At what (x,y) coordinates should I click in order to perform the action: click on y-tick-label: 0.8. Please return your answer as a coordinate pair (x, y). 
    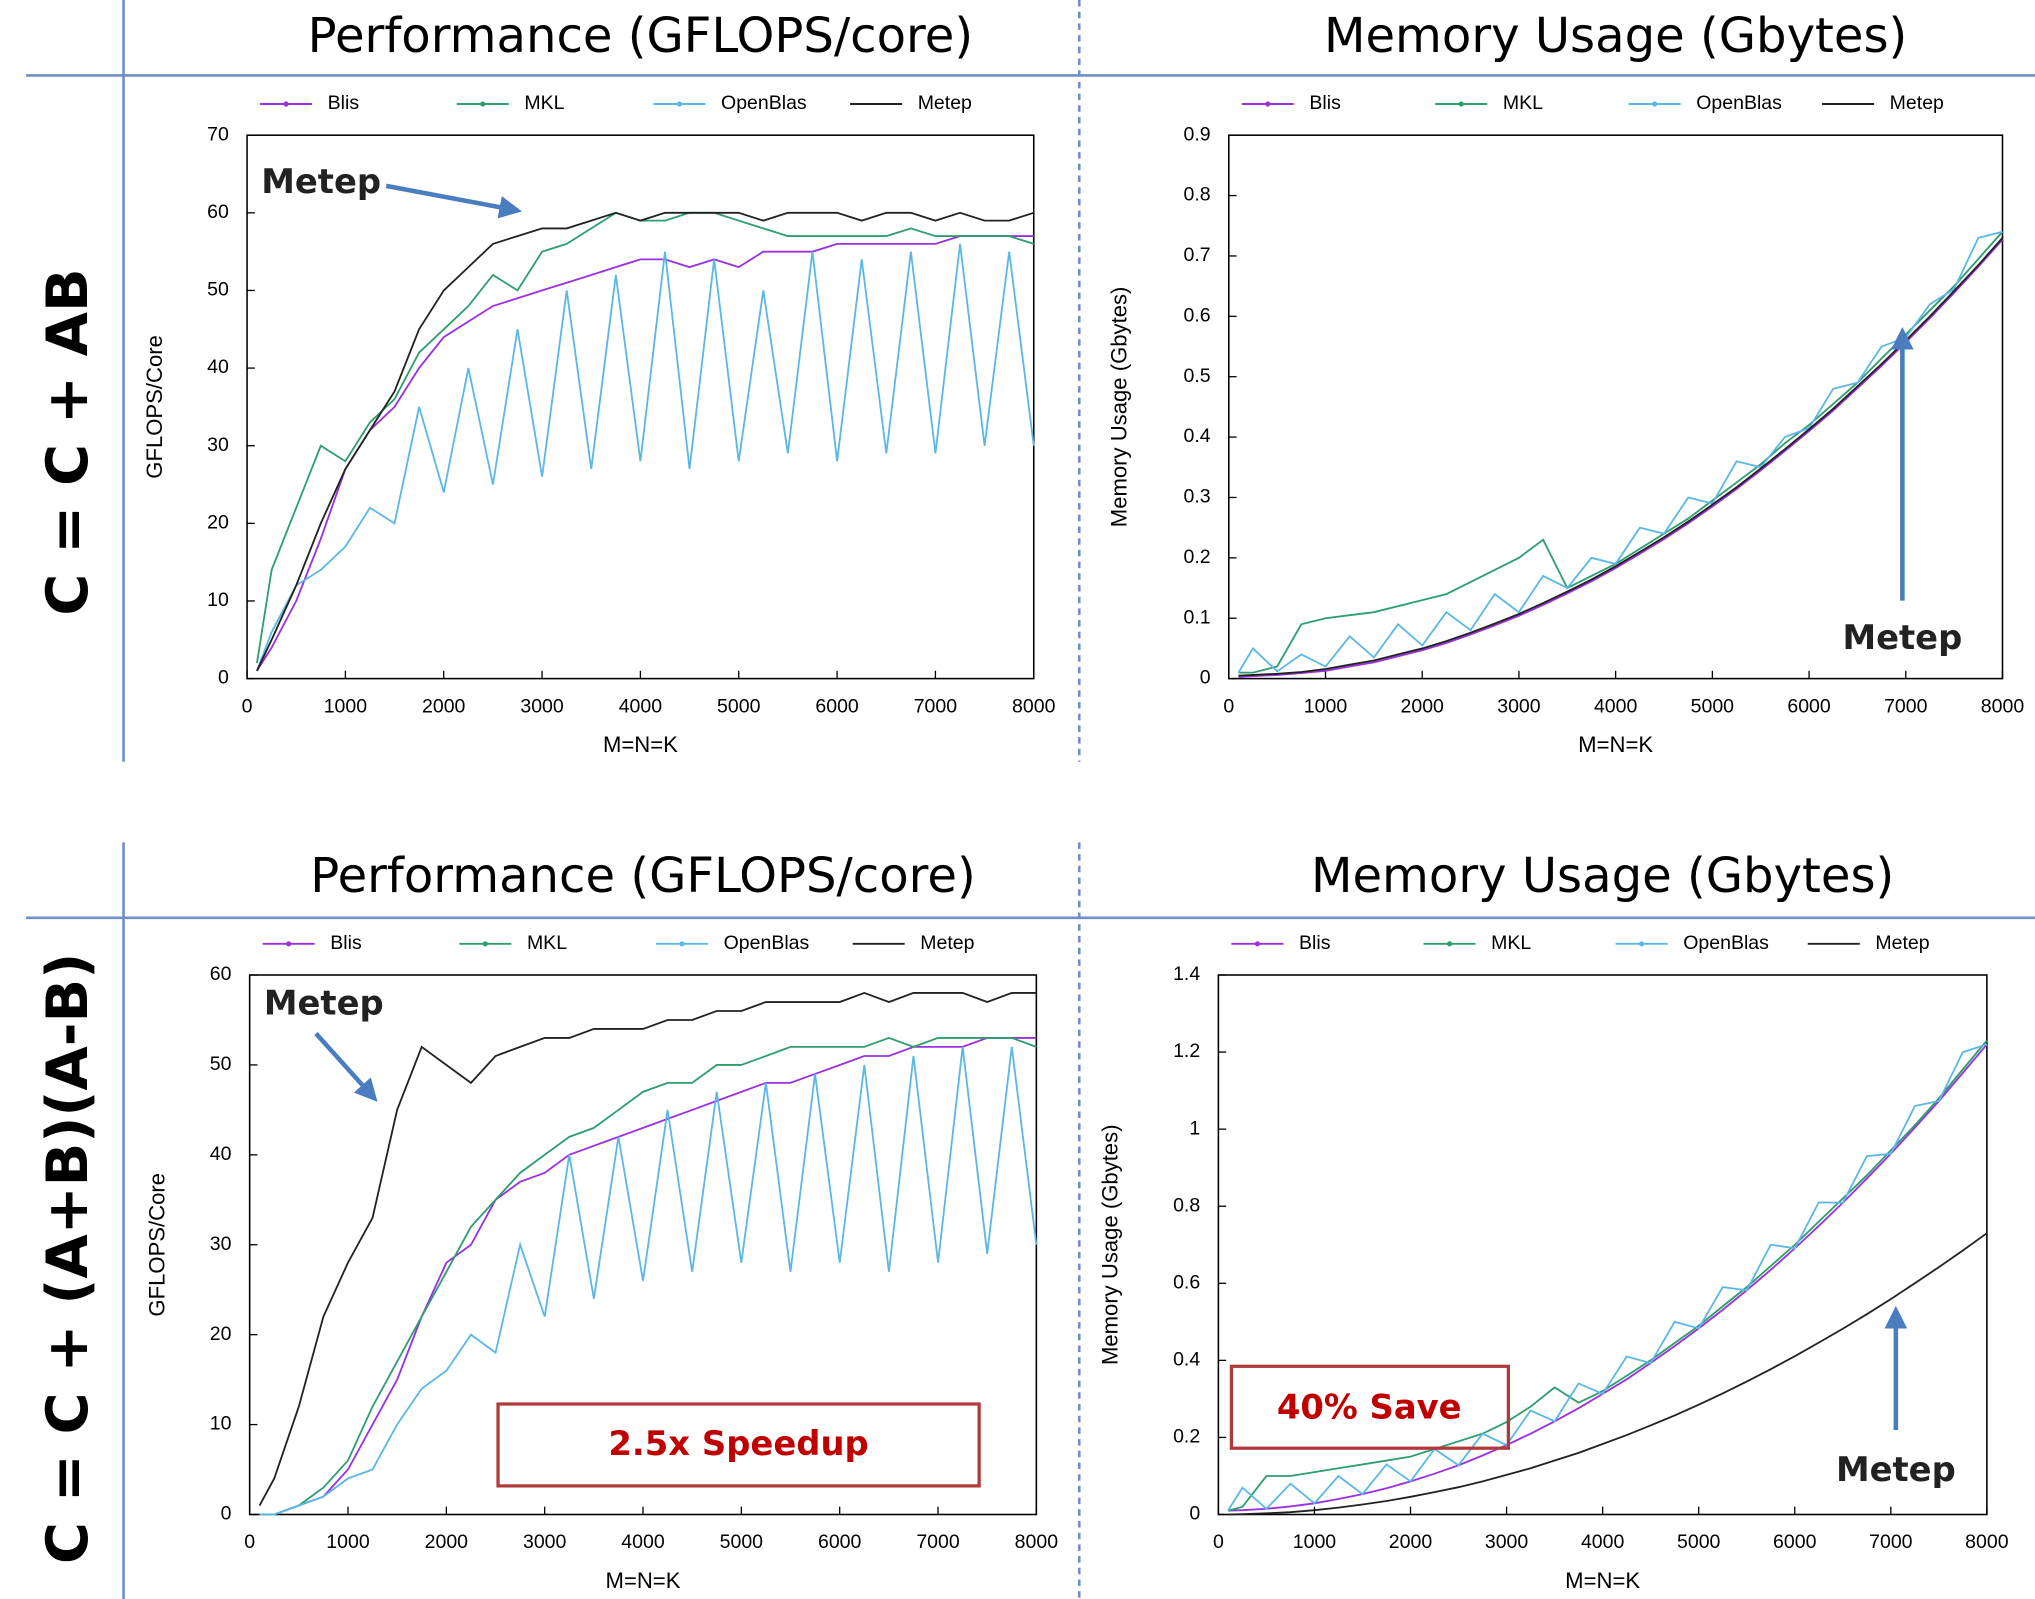
    Looking at the image, I should click on (1196, 195).